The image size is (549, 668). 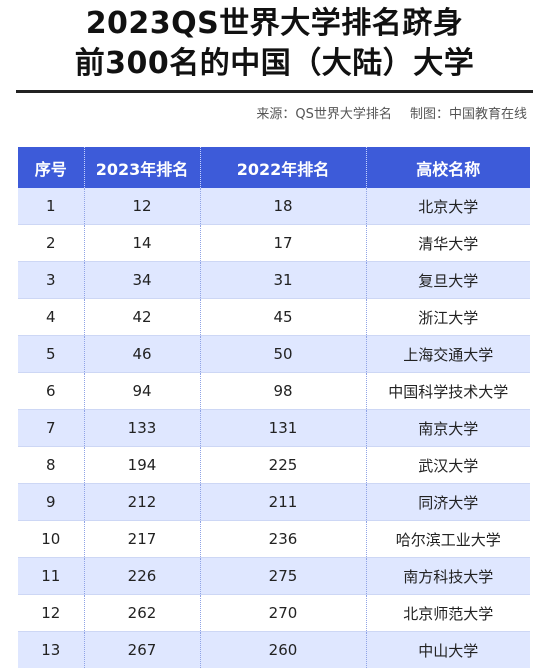 I want to click on cell-university: 同济大学, so click(x=448, y=502).